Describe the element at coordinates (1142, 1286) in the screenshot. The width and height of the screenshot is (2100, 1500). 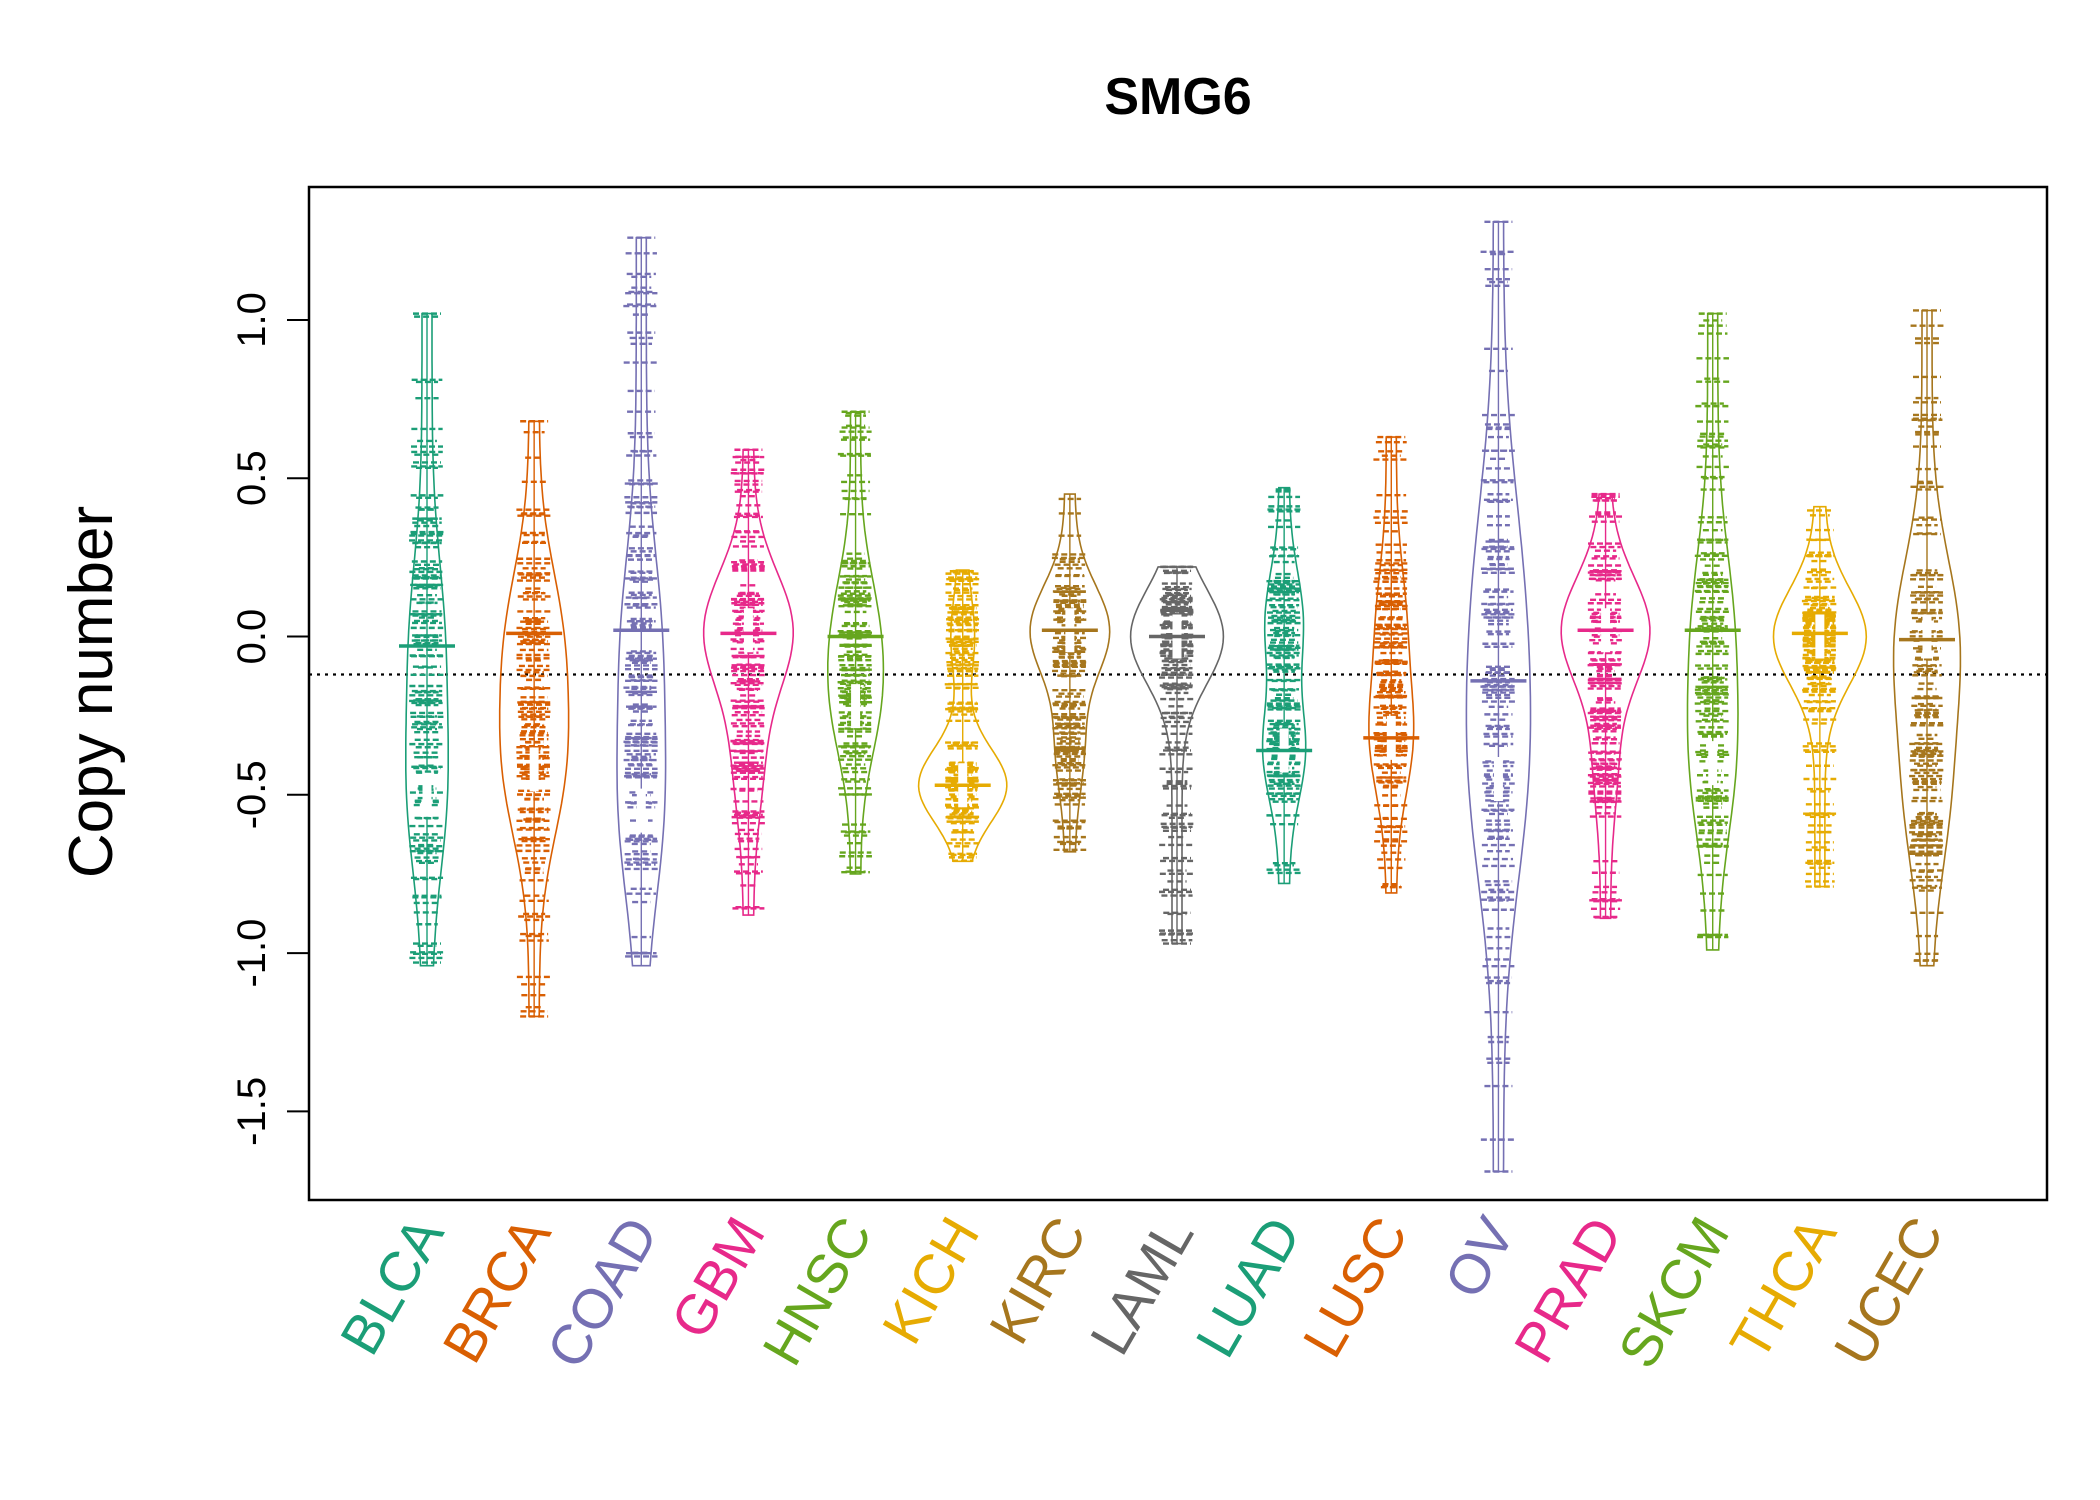
I see `x-tick-label-laml: LAML` at that location.